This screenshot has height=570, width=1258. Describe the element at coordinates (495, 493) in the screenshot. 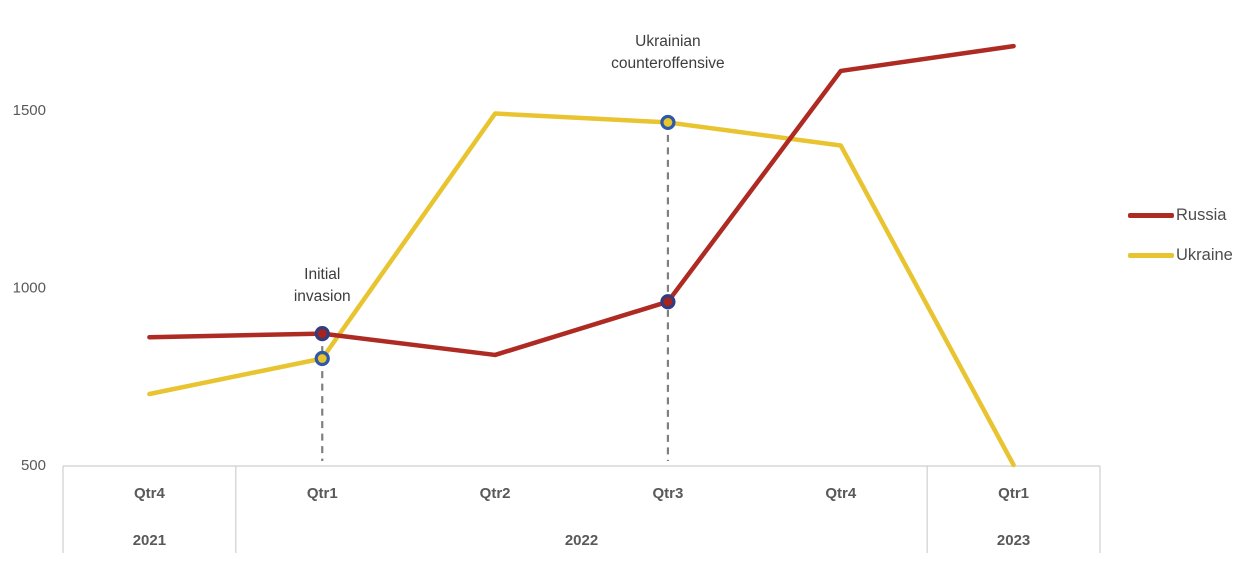

I see `x-axis-quarter-label: Qtr2` at that location.